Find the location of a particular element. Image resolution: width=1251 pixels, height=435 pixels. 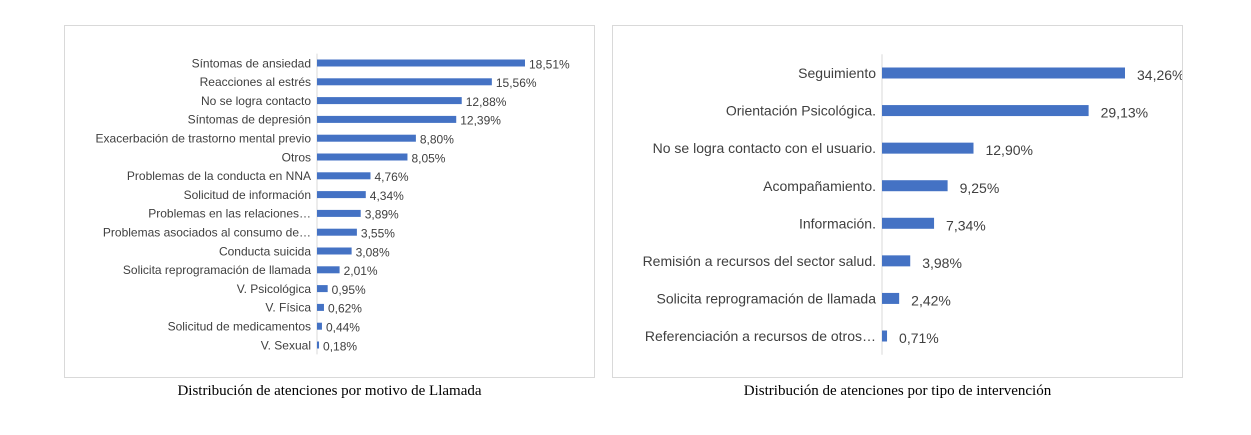

value-label: 8,05% is located at coordinates (428, 158).